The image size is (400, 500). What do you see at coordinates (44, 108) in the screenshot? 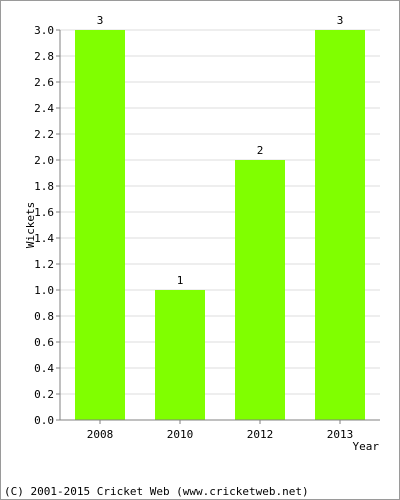
I see `y-tick-label: 2.4` at bounding box center [44, 108].